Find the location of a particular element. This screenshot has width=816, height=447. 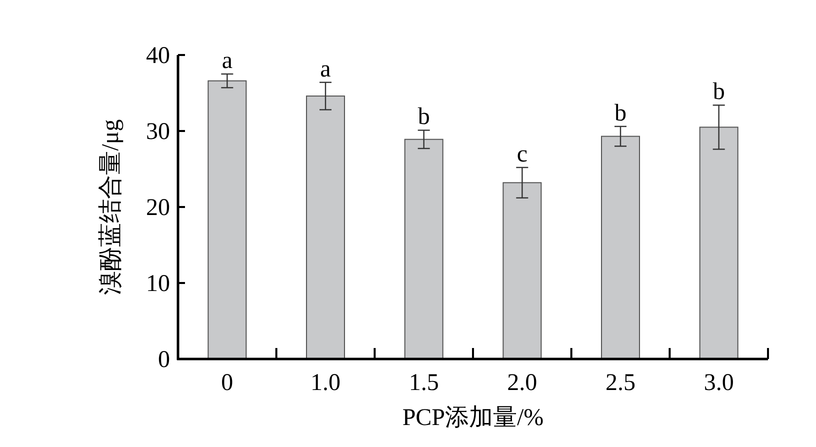

x-tick-label: 0 is located at coordinates (227, 383).